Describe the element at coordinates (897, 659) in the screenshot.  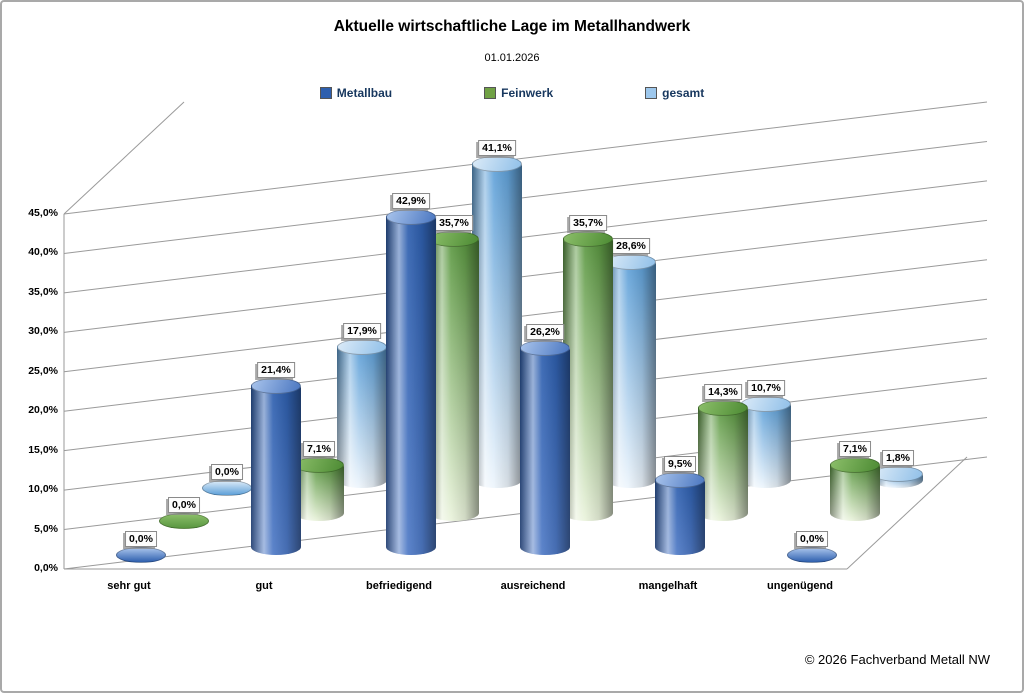
I see `copyright-text: © 2026 Fachverband Metall NW` at that location.